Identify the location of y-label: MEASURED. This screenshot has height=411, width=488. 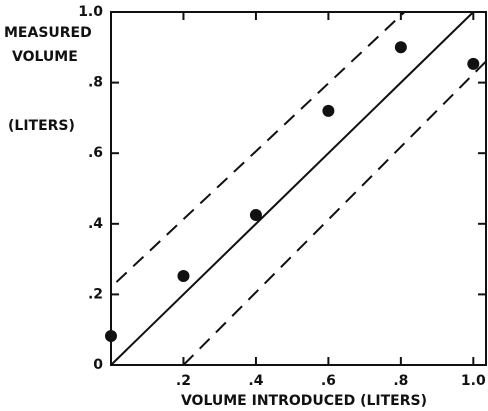
(48, 33).